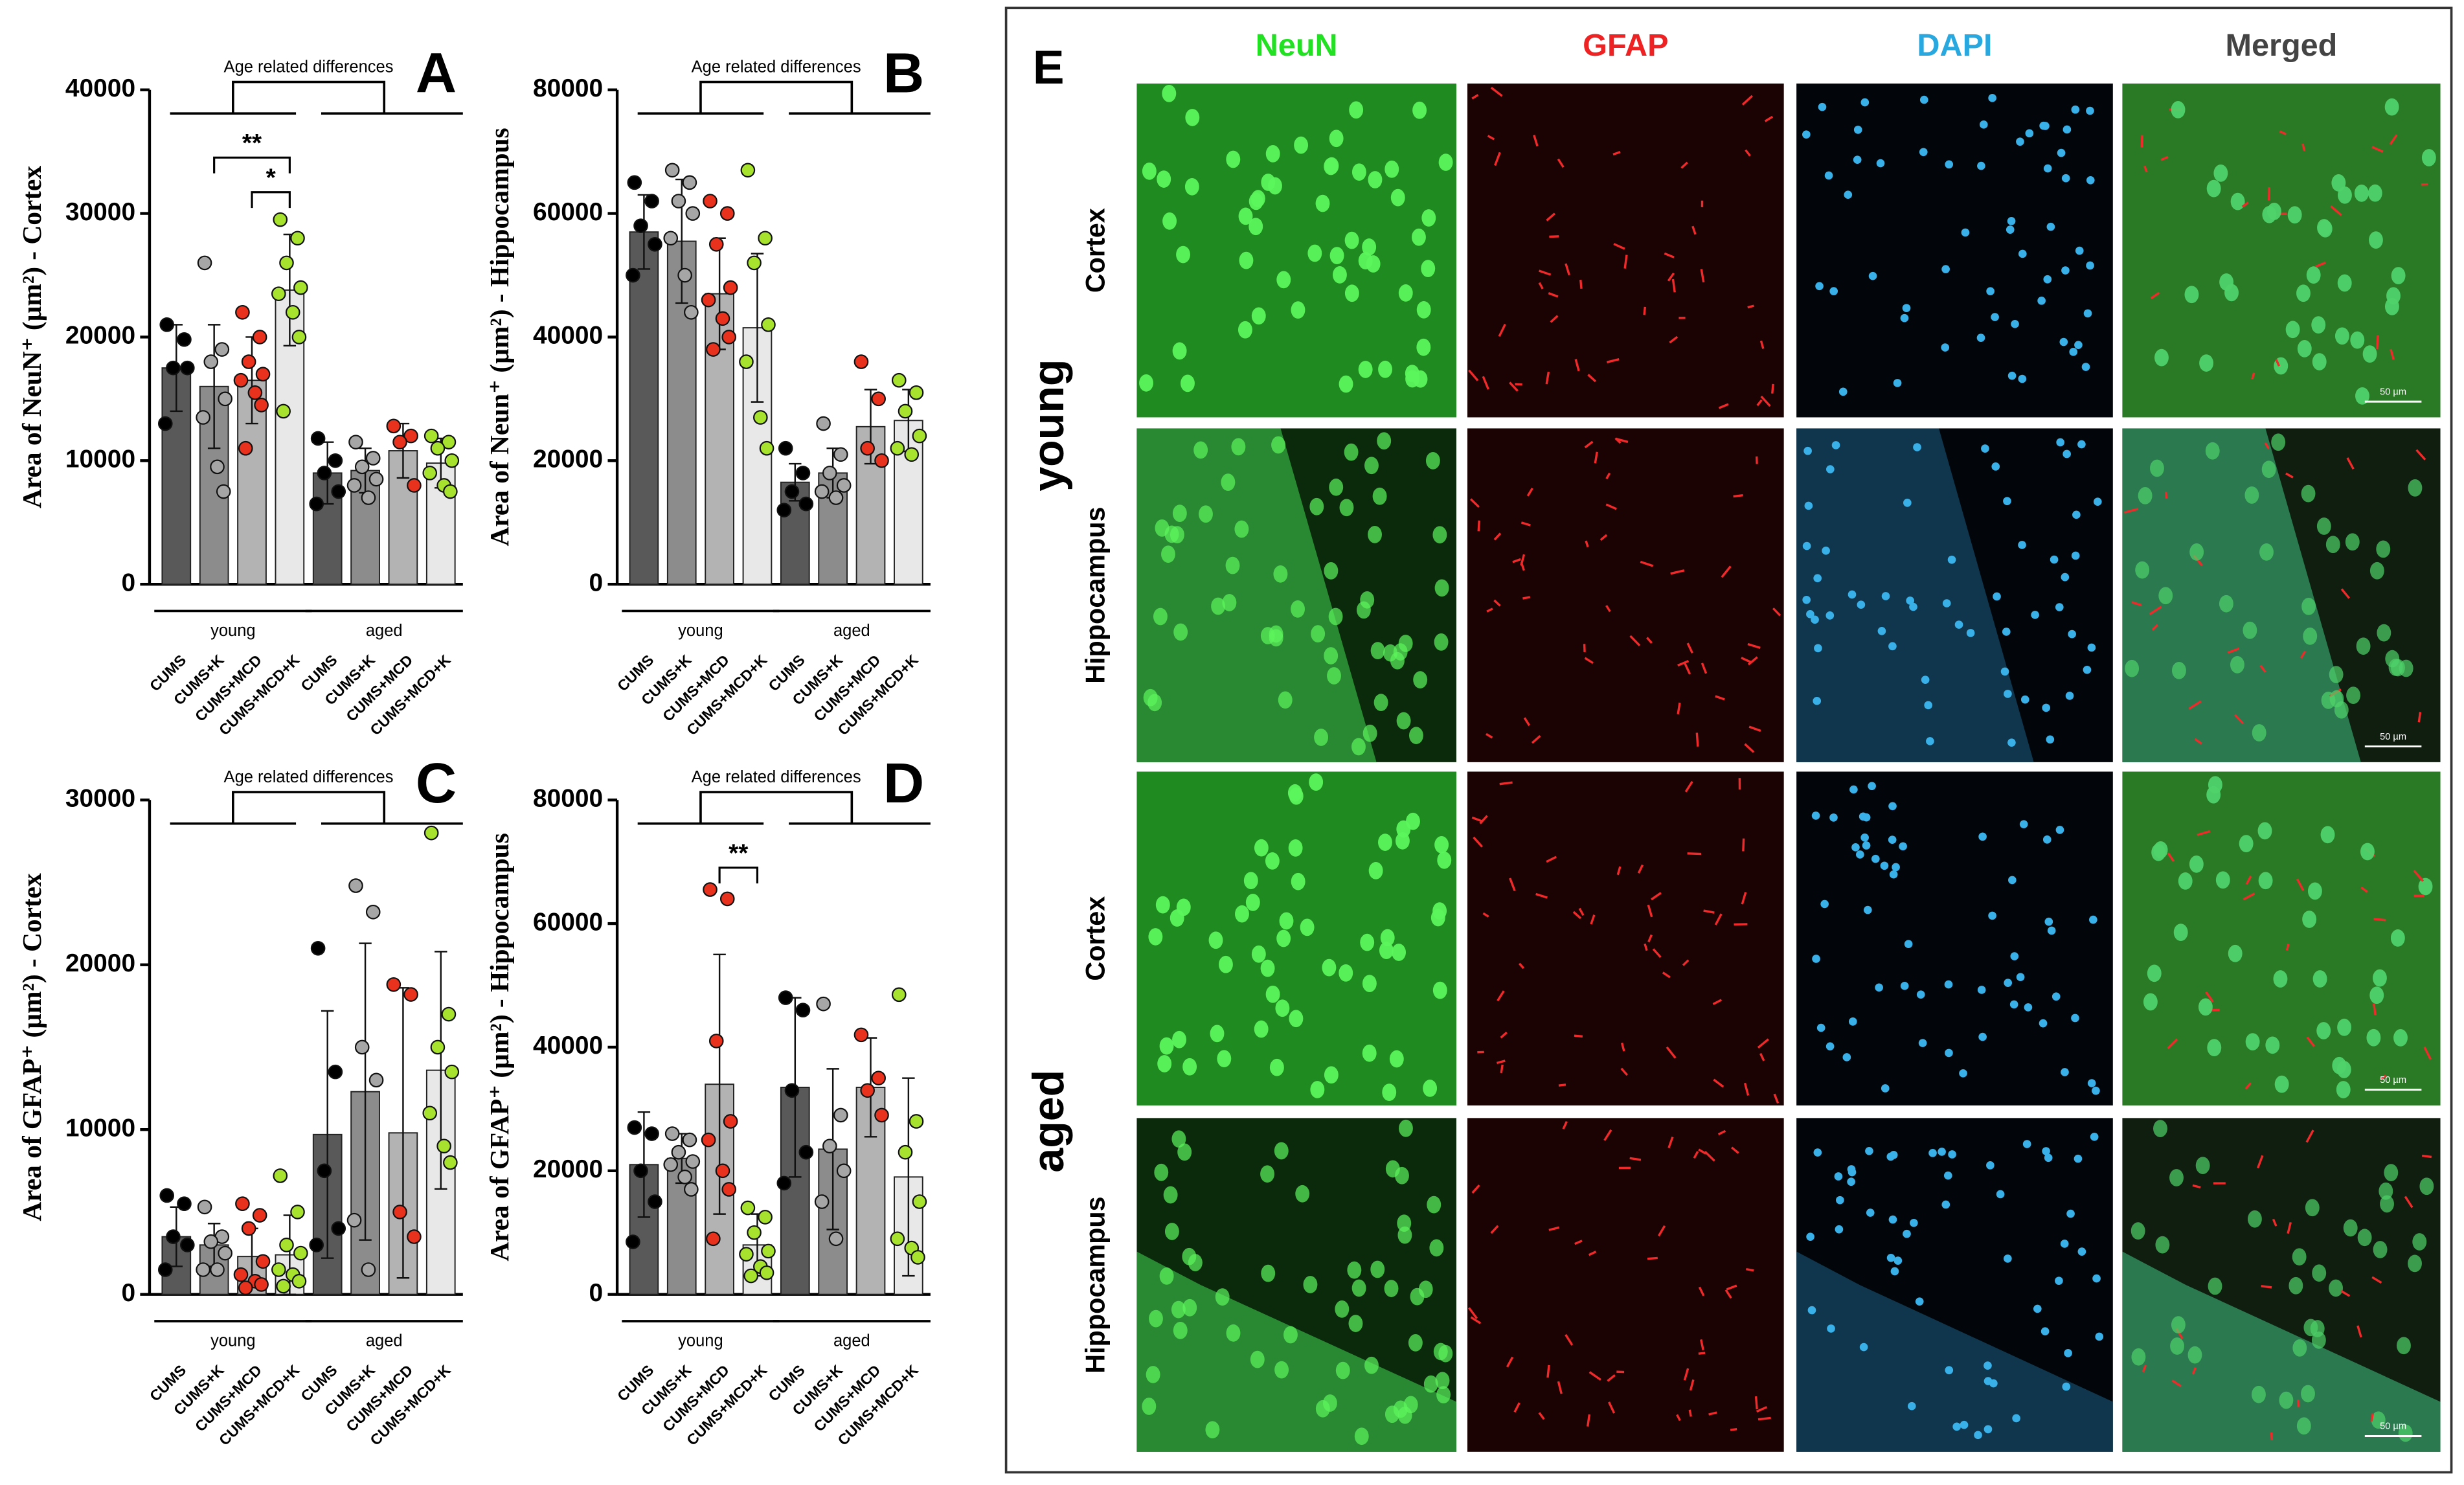 The width and height of the screenshot is (2464, 1485). What do you see at coordinates (776, 97) in the screenshot?
I see `bracket` at bounding box center [776, 97].